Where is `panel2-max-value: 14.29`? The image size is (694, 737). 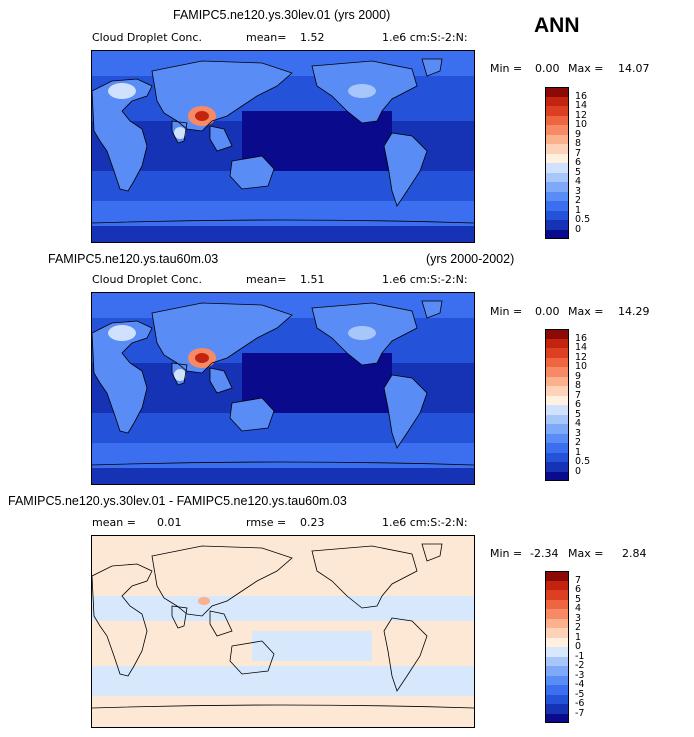 panel2-max-value: 14.29 is located at coordinates (634, 311).